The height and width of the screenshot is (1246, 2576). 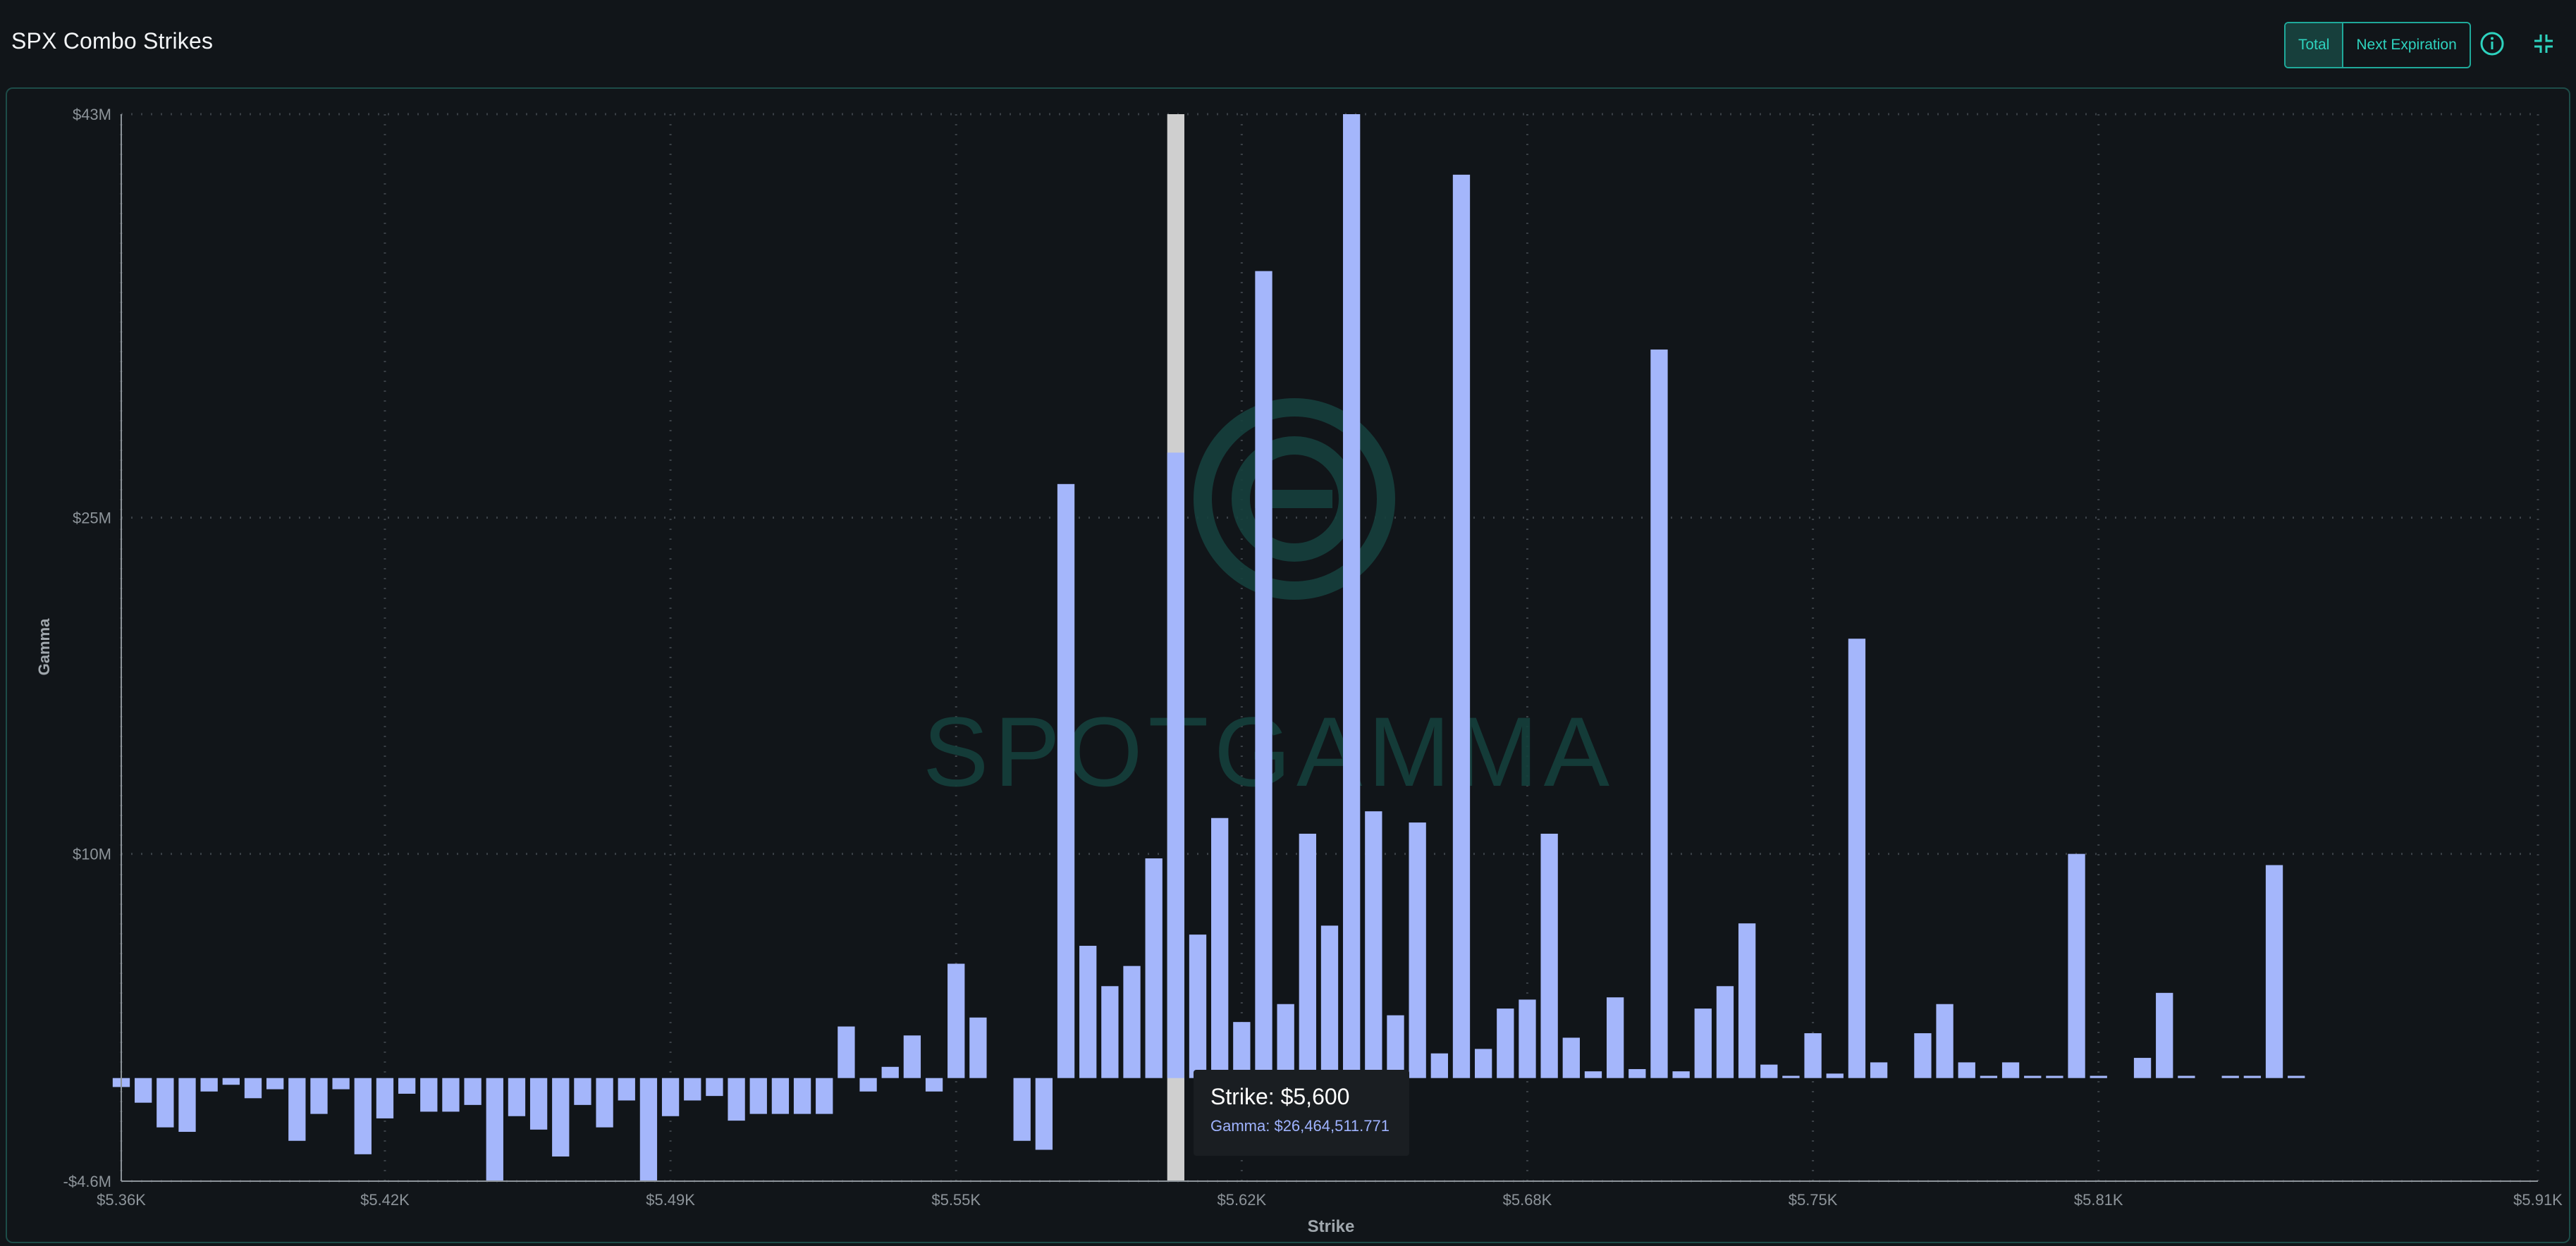 What do you see at coordinates (2492, 44) in the screenshot?
I see `info-icon` at bounding box center [2492, 44].